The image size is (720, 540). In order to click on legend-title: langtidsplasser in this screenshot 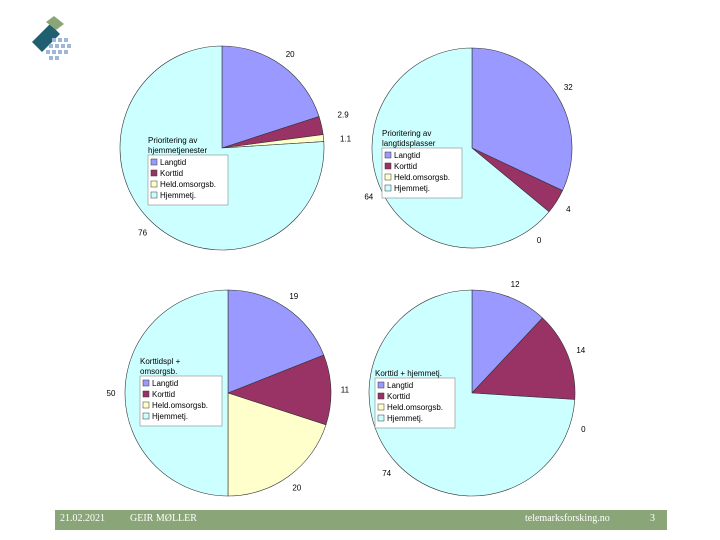, I will do `click(409, 143)`.